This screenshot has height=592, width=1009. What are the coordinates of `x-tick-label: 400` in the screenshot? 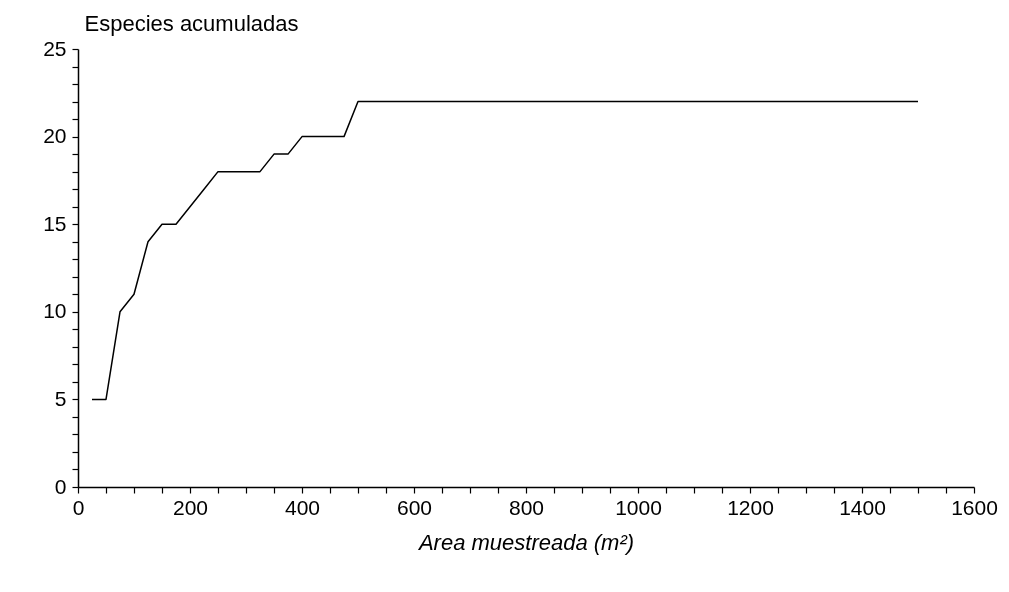 It's located at (302, 507).